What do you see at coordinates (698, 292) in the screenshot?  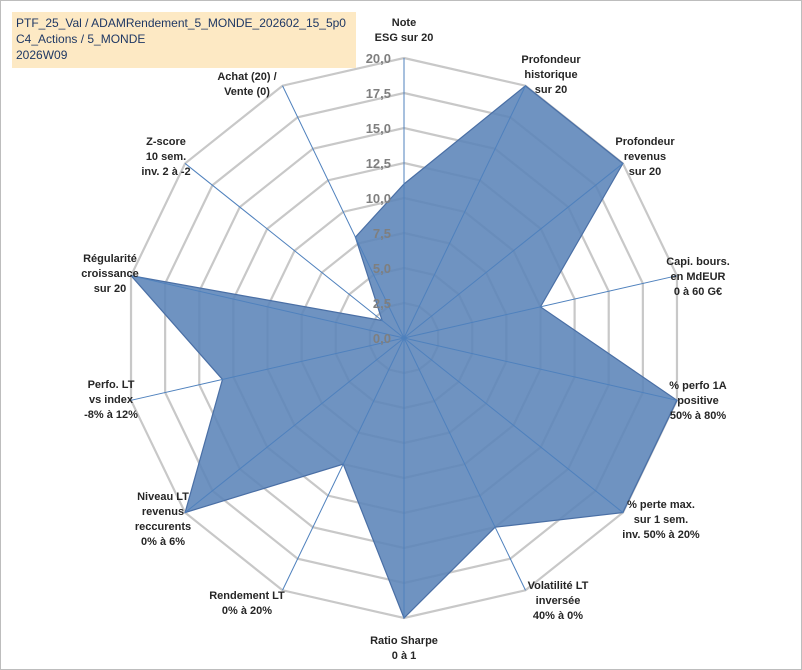 I see `axis-label-line: 0 à 60 G€` at bounding box center [698, 292].